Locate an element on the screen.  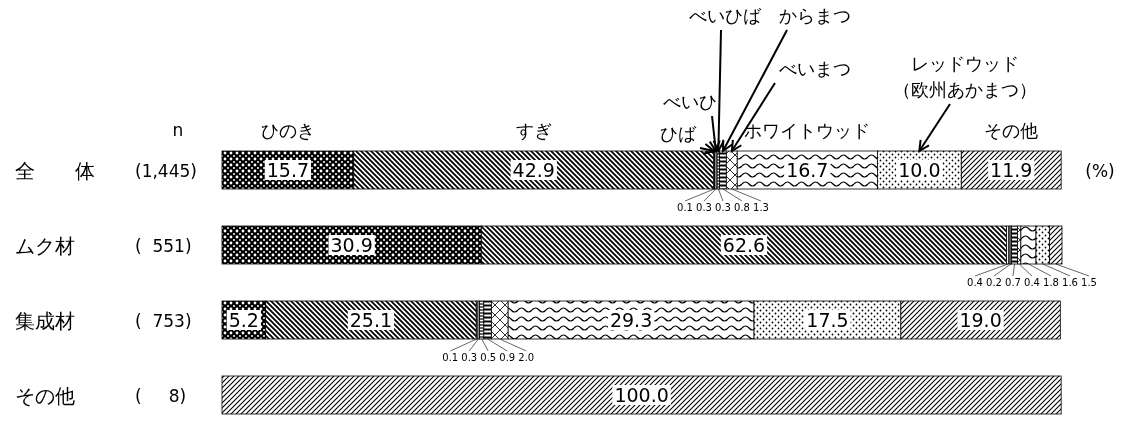
data-label: 0.9 is located at coordinates (507, 357).